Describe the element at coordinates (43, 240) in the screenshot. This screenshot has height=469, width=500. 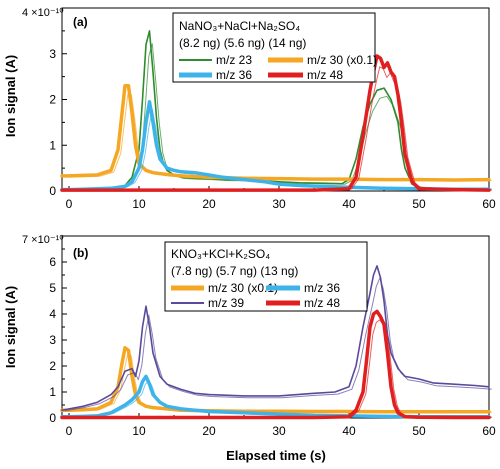
I see `panel-b-exponent-label: 7 ×10⁻¹⁰` at that location.